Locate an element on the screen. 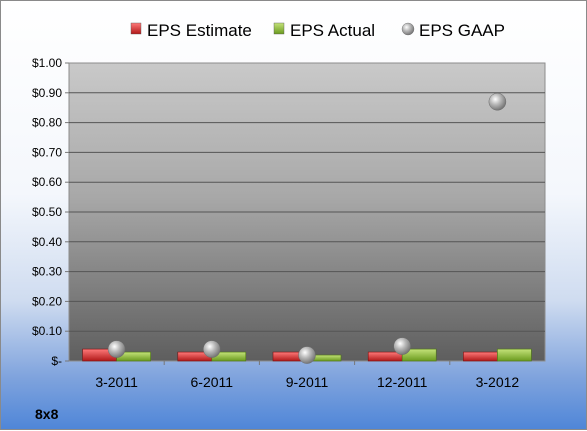  y-tick-label: $0.70 is located at coordinates (47, 152).